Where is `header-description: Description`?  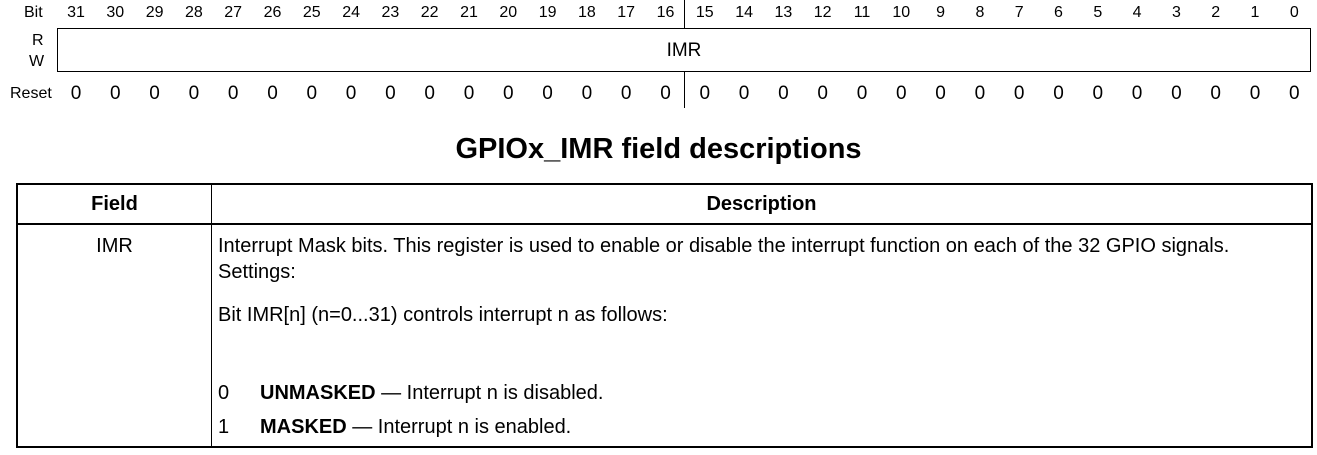
header-description: Description is located at coordinates (761, 204).